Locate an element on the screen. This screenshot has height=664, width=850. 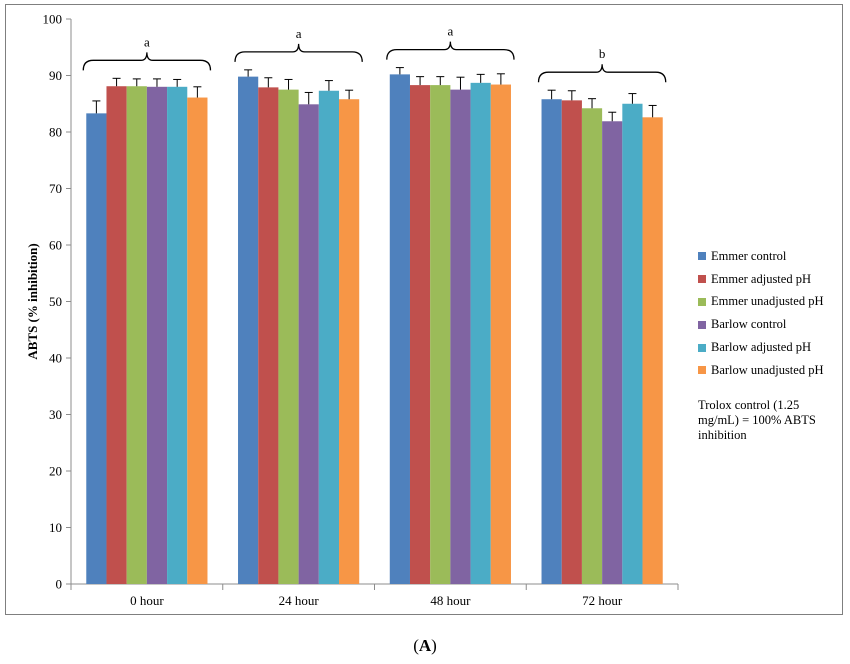
legend-item: Emmer control is located at coordinates (770, 256).